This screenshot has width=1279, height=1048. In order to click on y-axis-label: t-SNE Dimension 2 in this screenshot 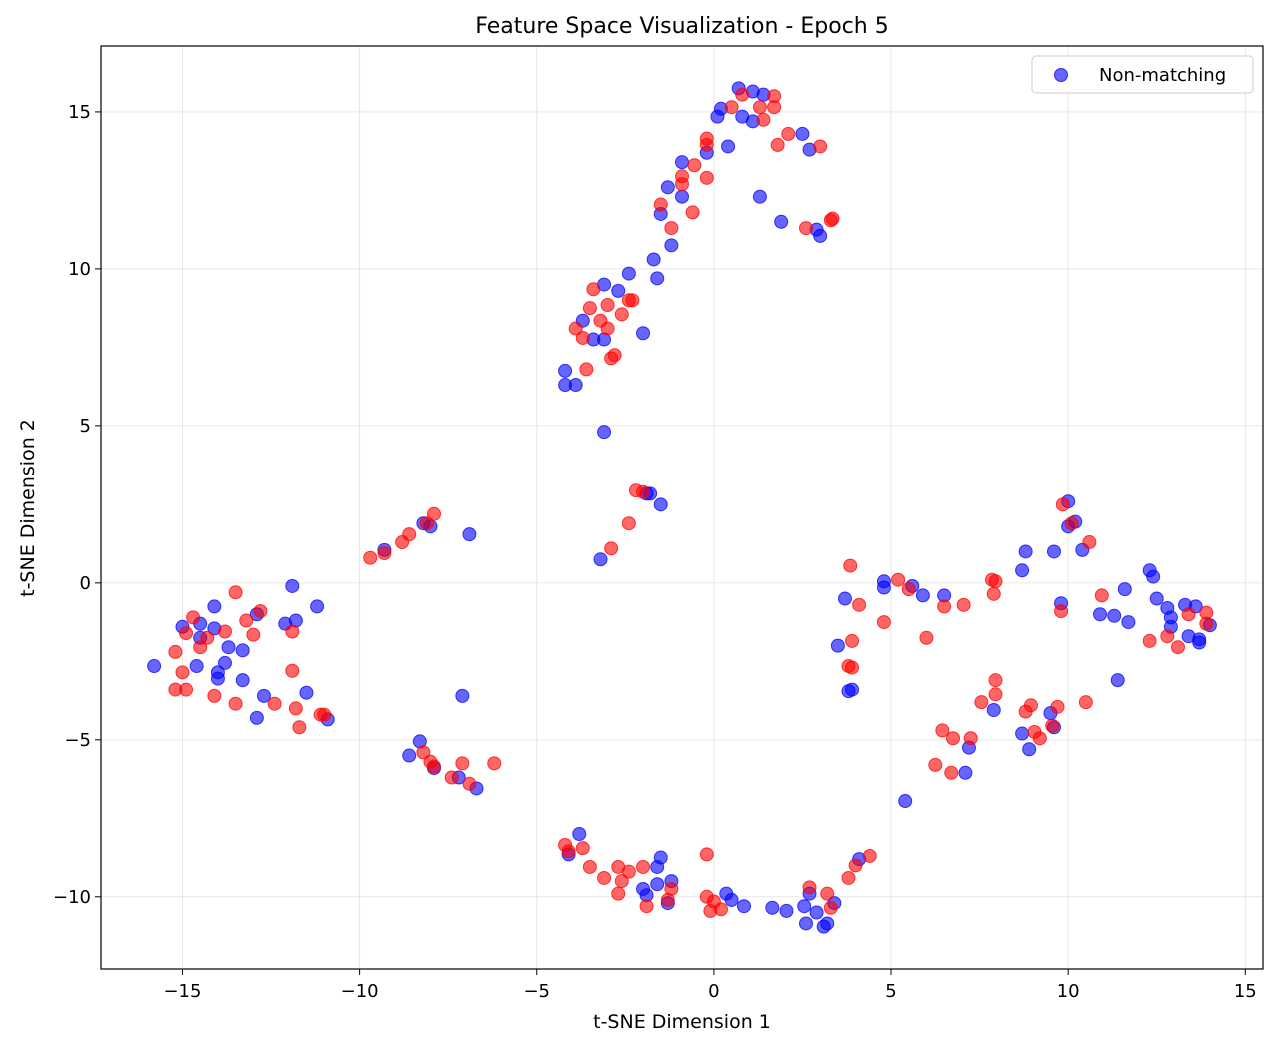, I will do `click(28, 508)`.